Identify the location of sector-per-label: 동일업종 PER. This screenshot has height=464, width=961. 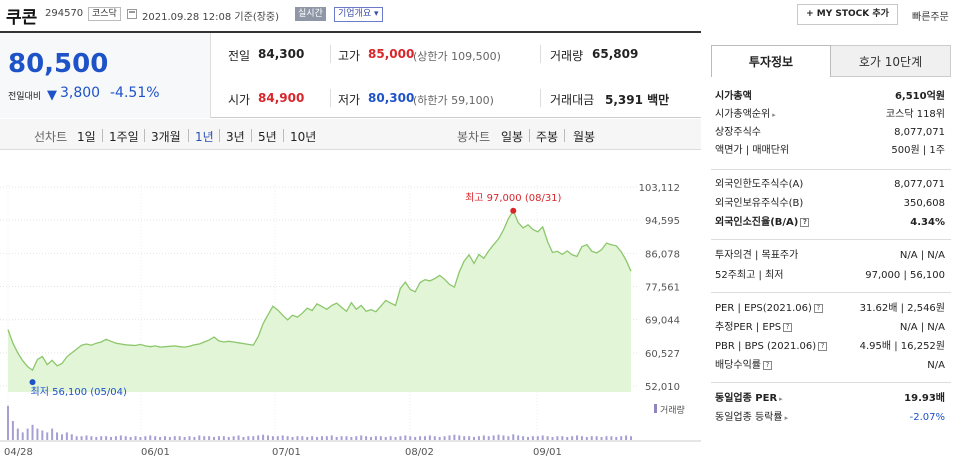
(746, 398).